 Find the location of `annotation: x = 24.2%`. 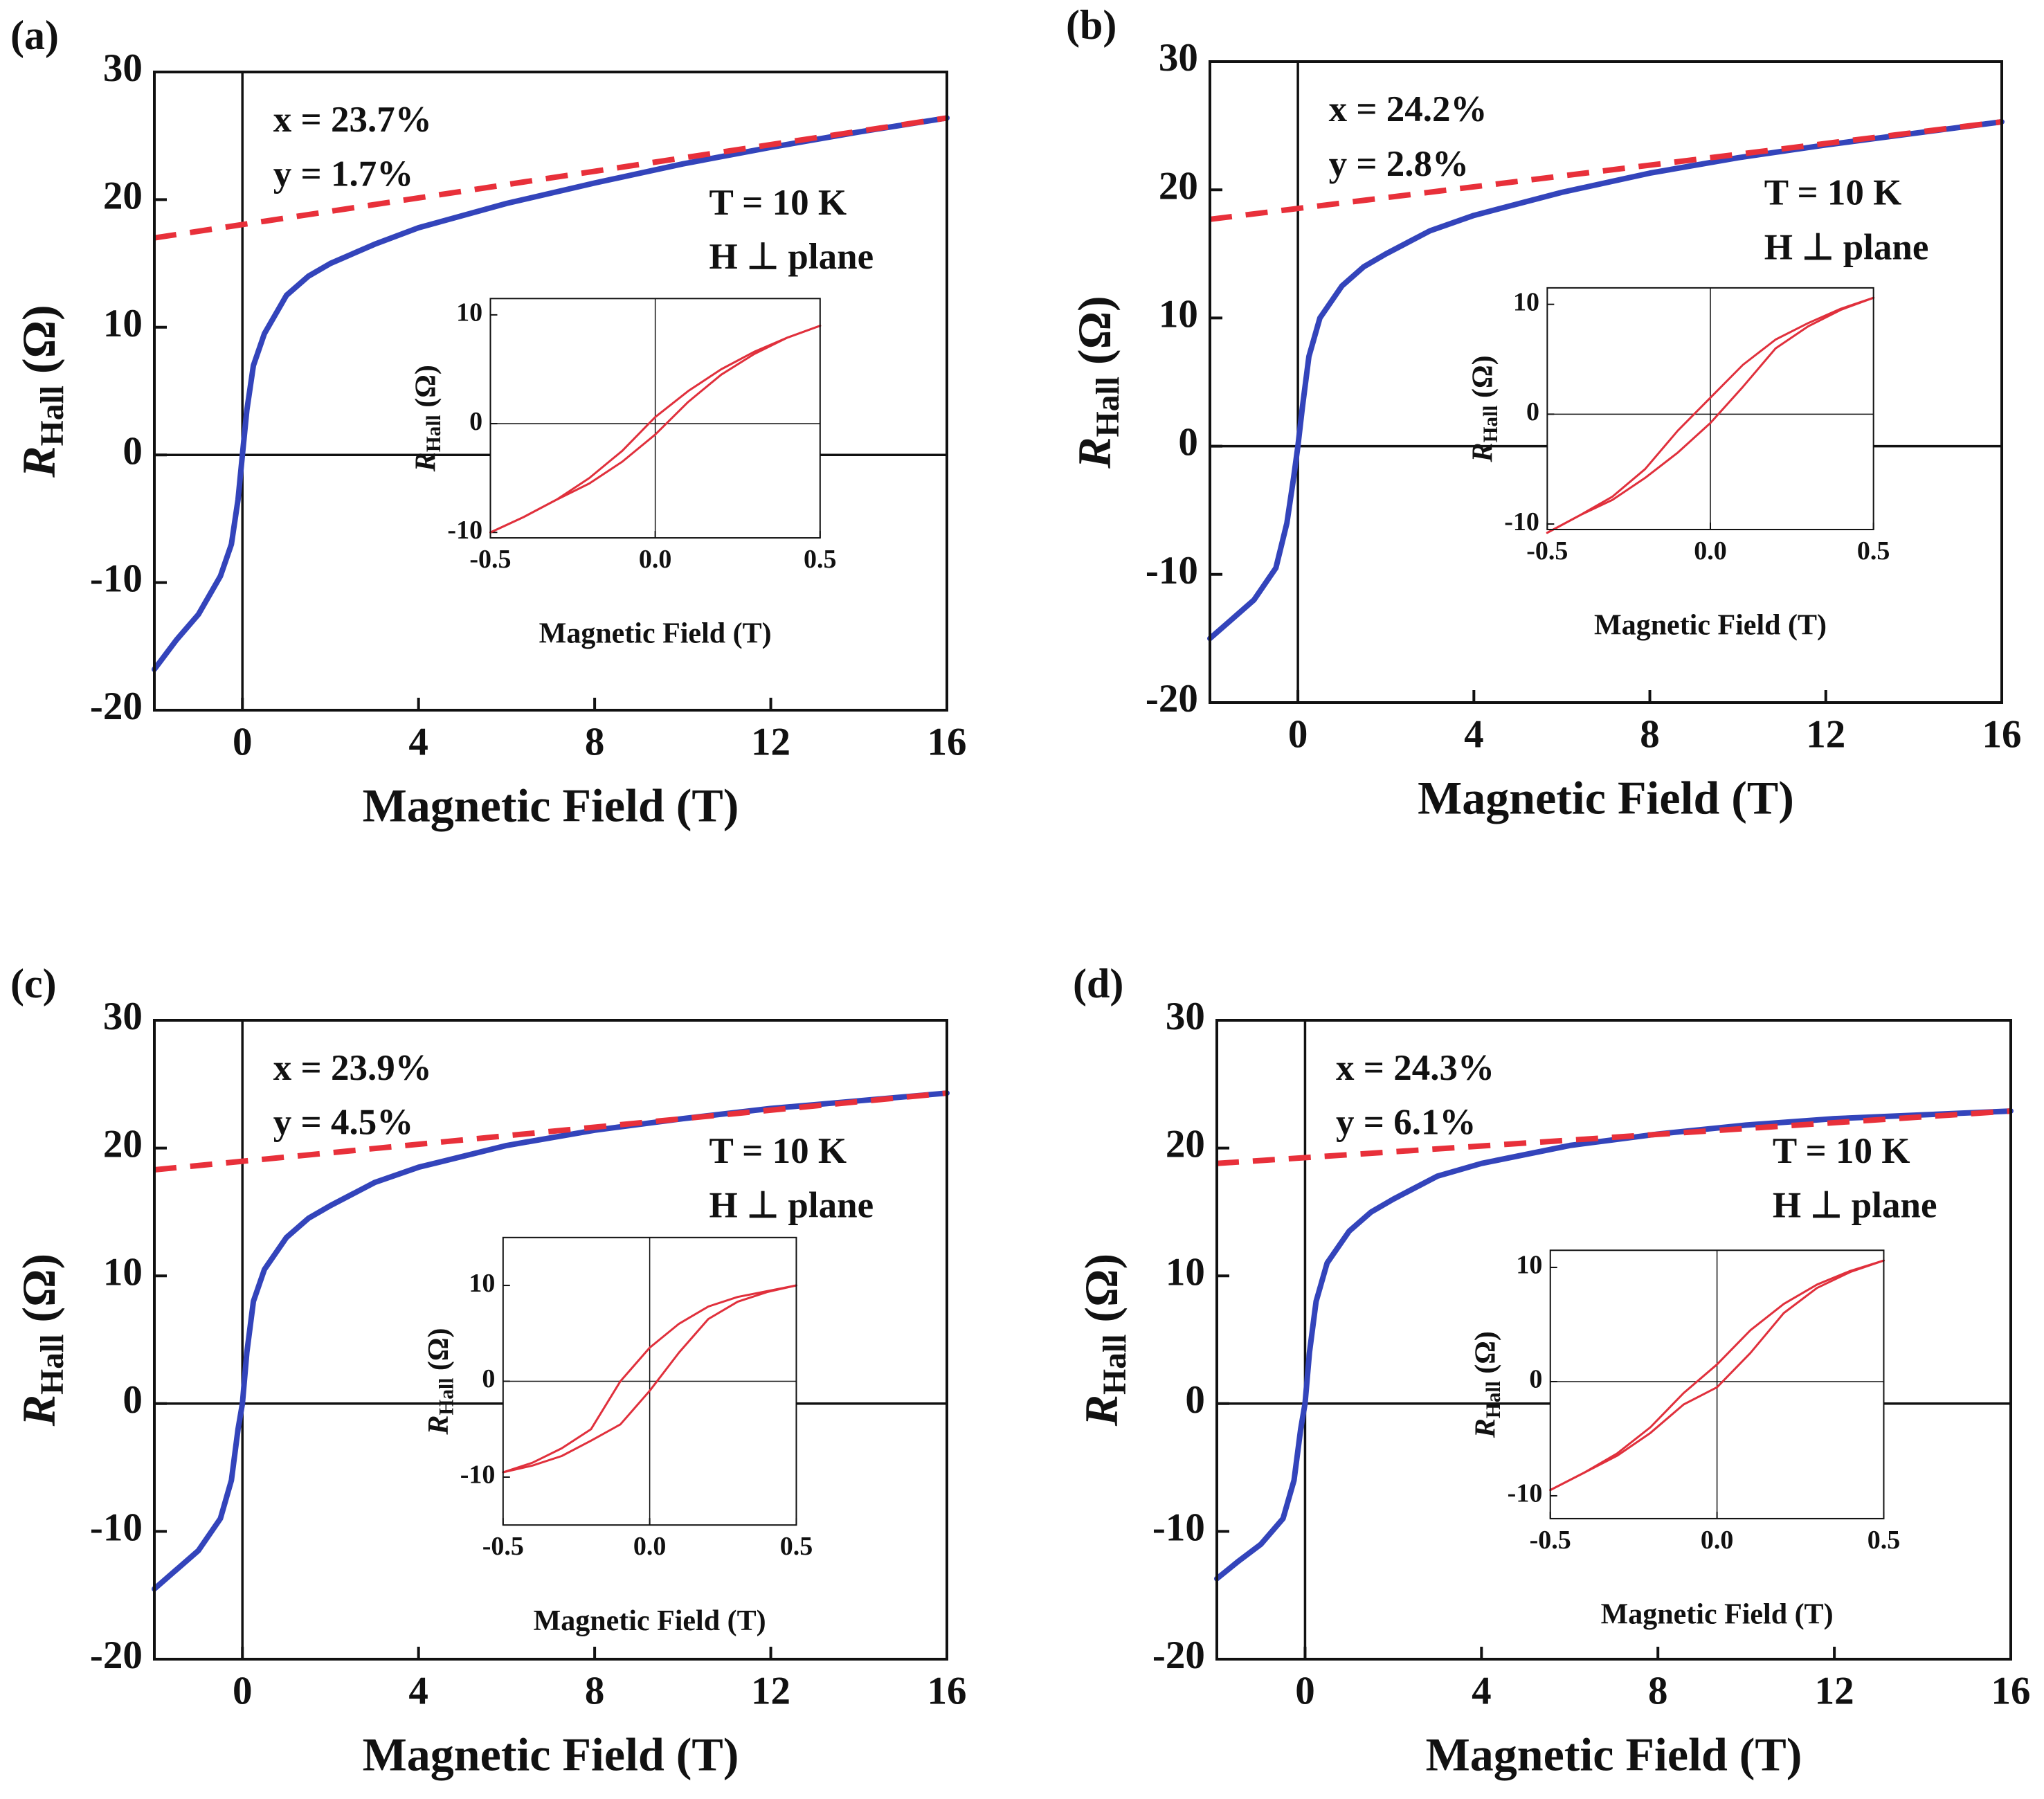

annotation: x = 24.2% is located at coordinates (1408, 109).